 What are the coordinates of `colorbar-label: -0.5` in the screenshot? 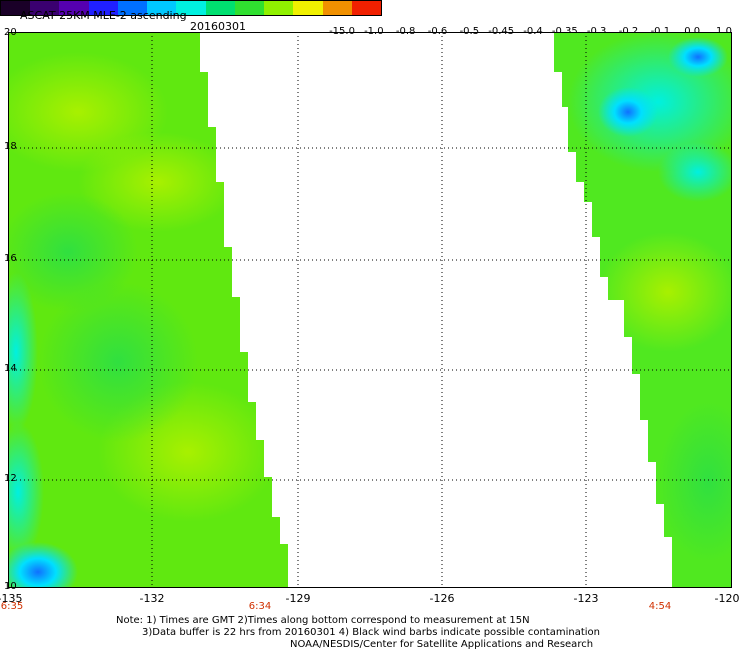 It's located at (469, 31).